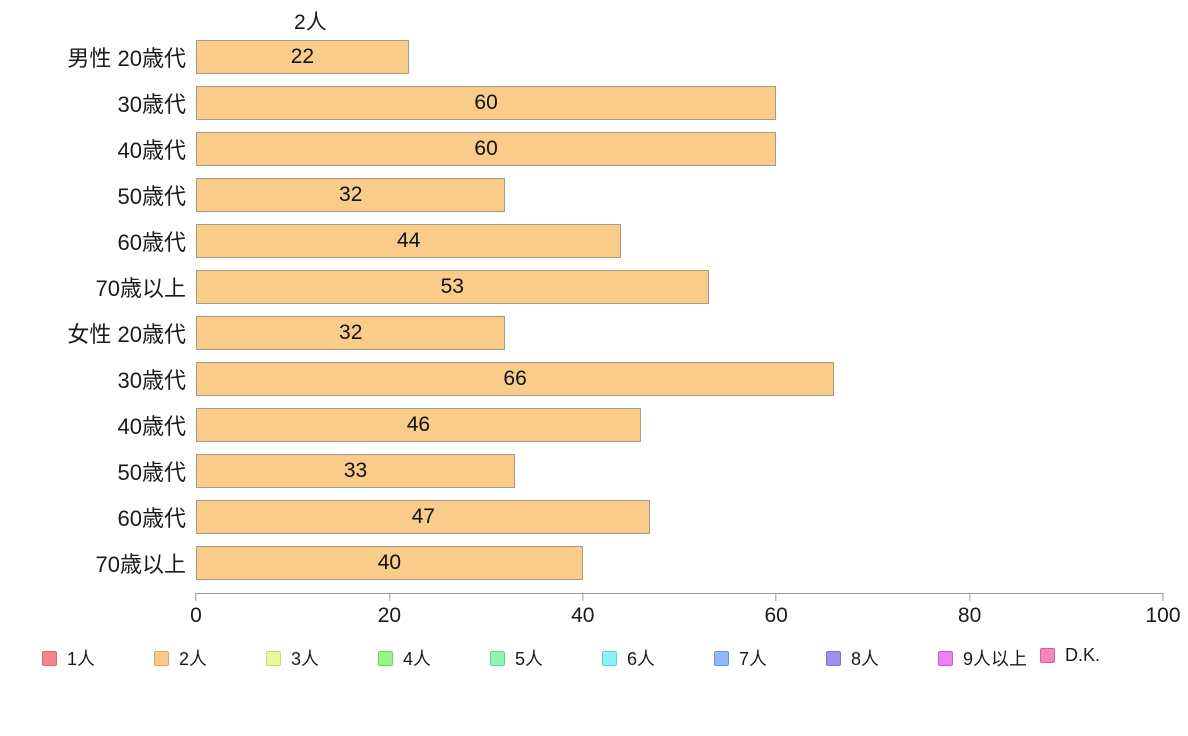 The height and width of the screenshot is (736, 1188). Describe the element at coordinates (679, 425) in the screenshot. I see `bar-track: 46` at that location.